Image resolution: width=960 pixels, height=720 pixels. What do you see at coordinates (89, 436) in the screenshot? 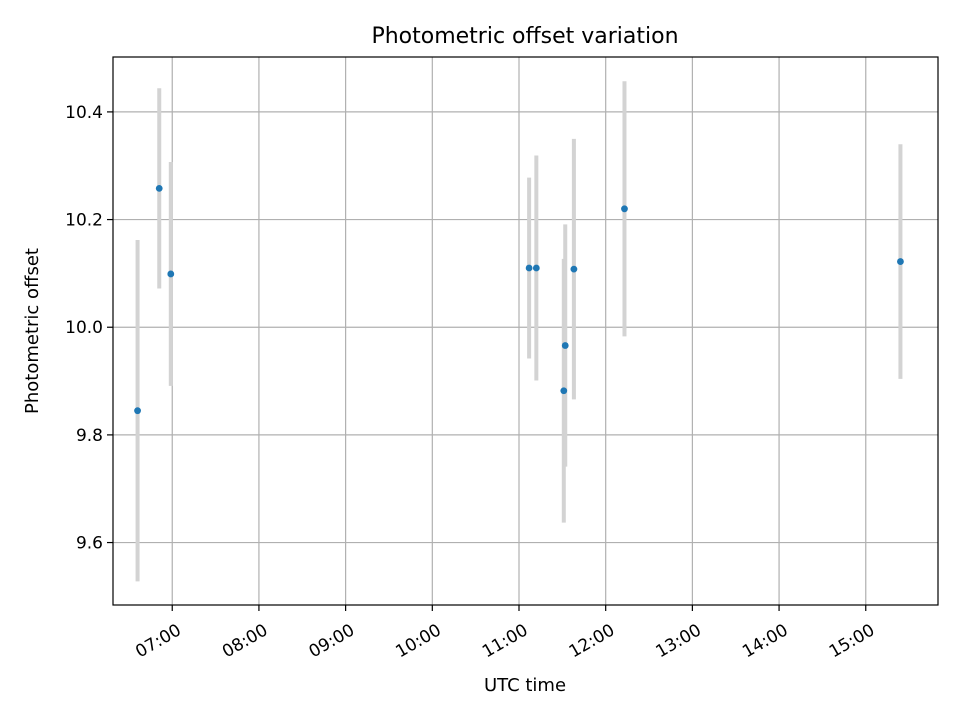
I see `y-tick-label: 9.8` at bounding box center [89, 436].